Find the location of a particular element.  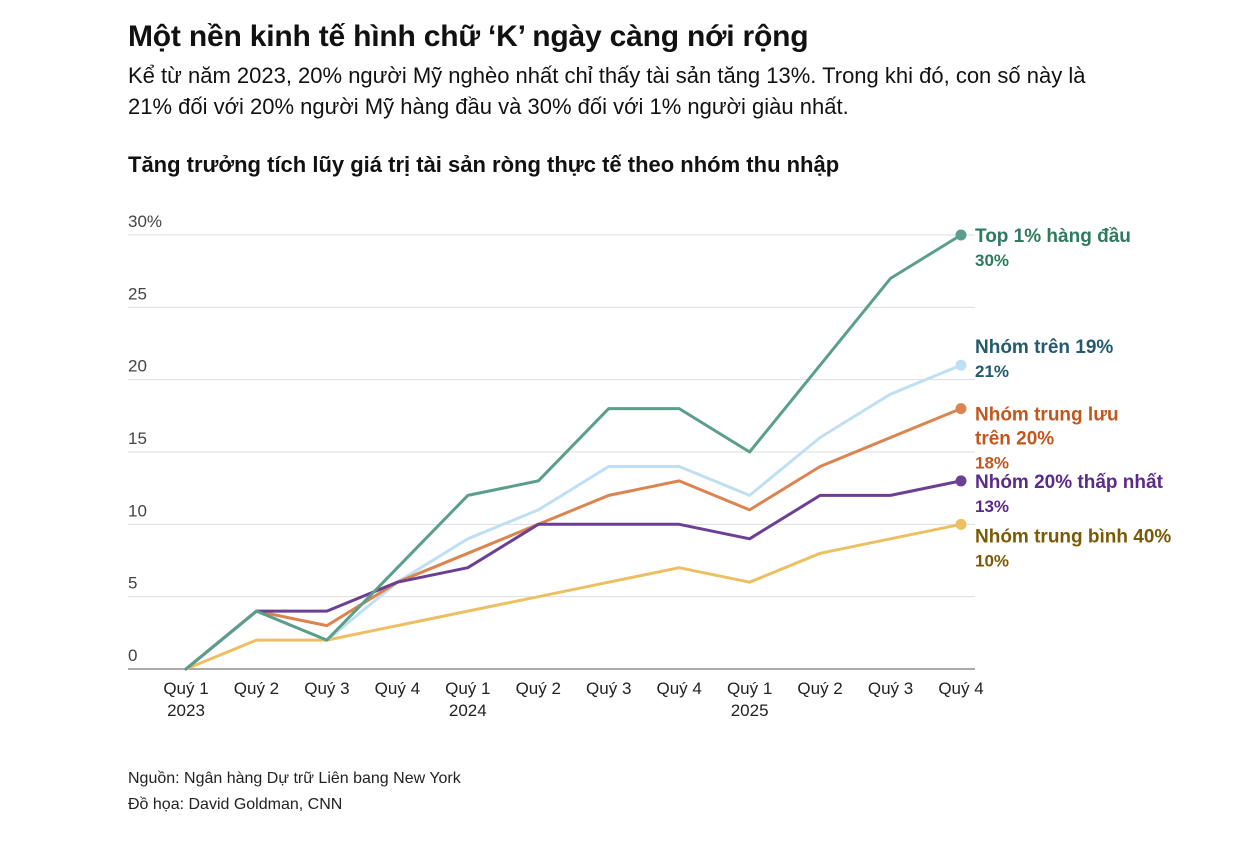

y-tick-label: 25 is located at coordinates (137, 293).